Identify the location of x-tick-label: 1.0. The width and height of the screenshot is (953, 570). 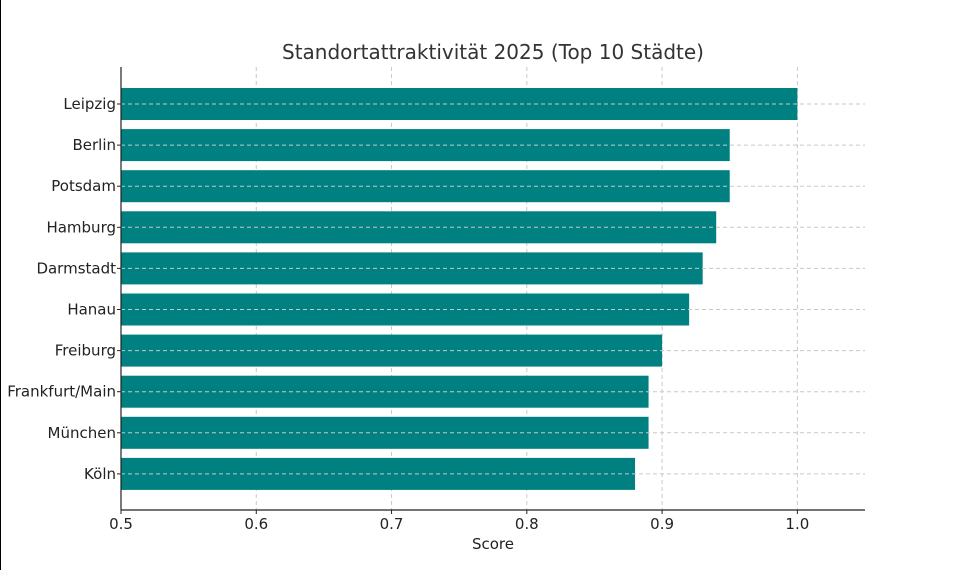
(797, 524).